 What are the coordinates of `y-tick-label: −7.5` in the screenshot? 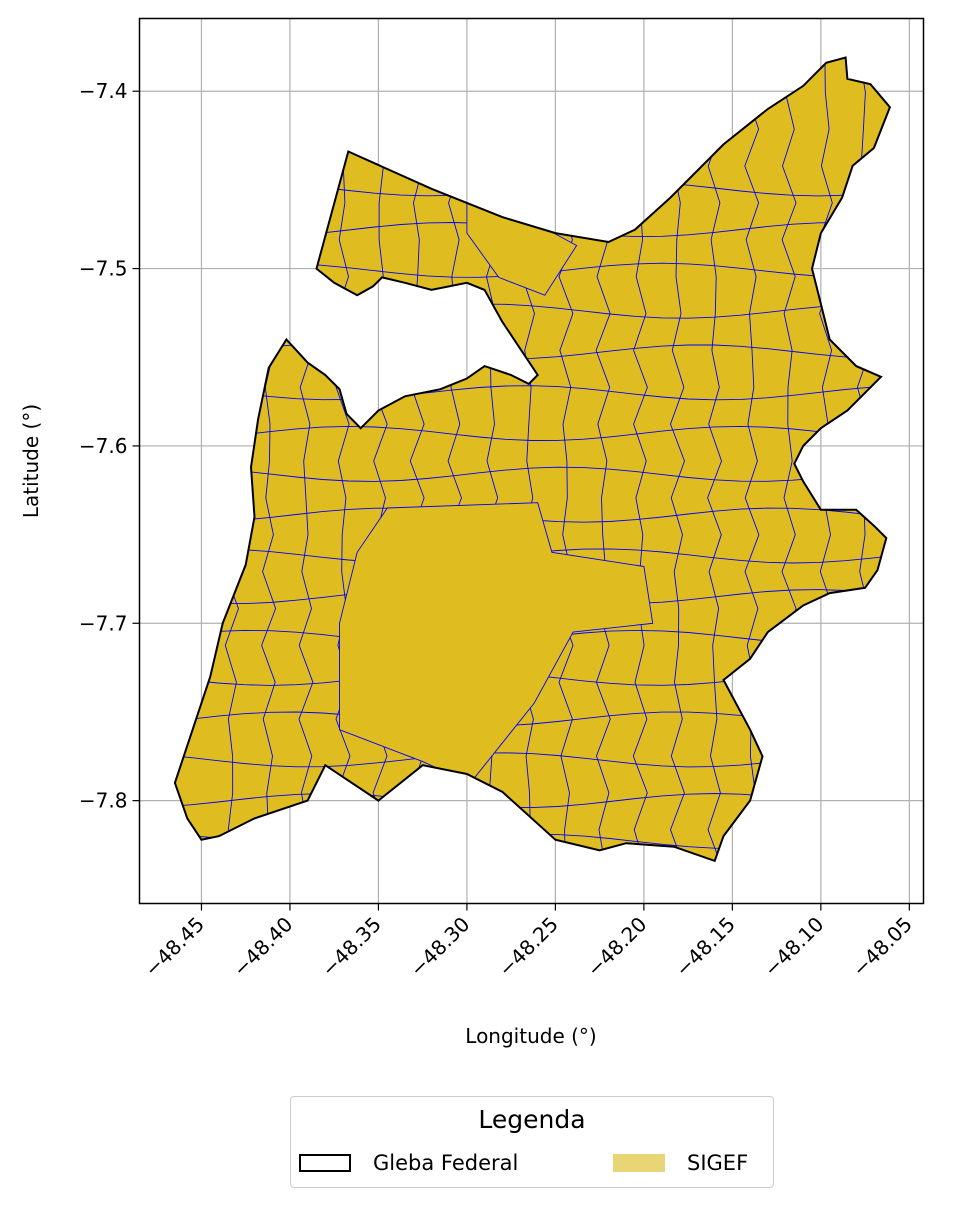 It's located at (103, 269).